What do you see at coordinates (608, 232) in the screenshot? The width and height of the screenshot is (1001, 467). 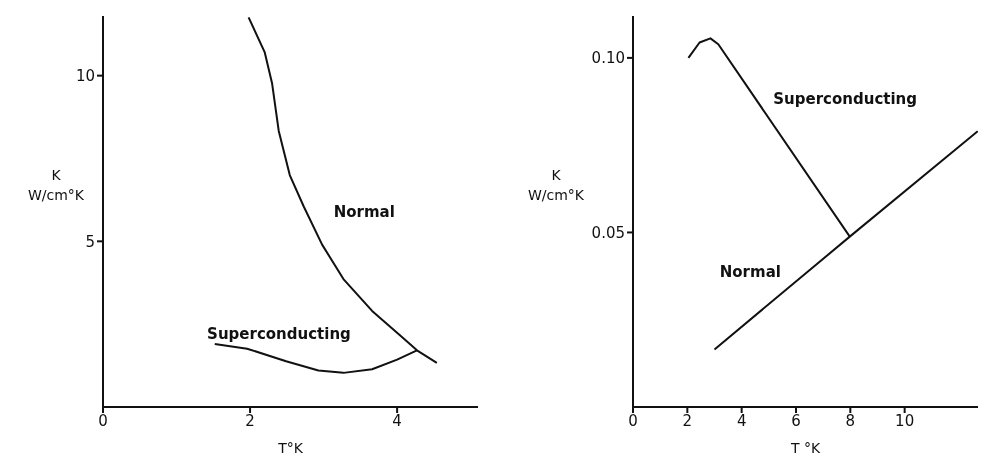 I see `y-tick-label: 0.05` at bounding box center [608, 232].